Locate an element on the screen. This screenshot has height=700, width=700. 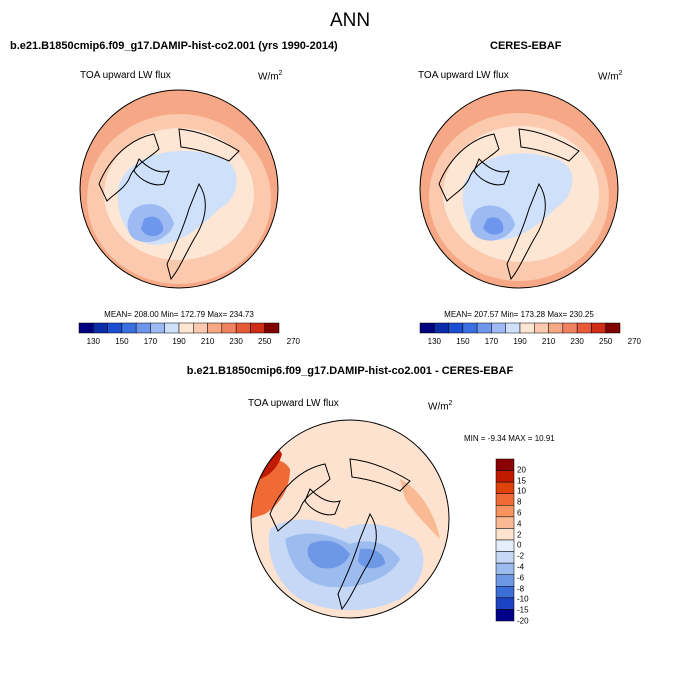
panel-3-colorbar is located at coordinates (505, 540).